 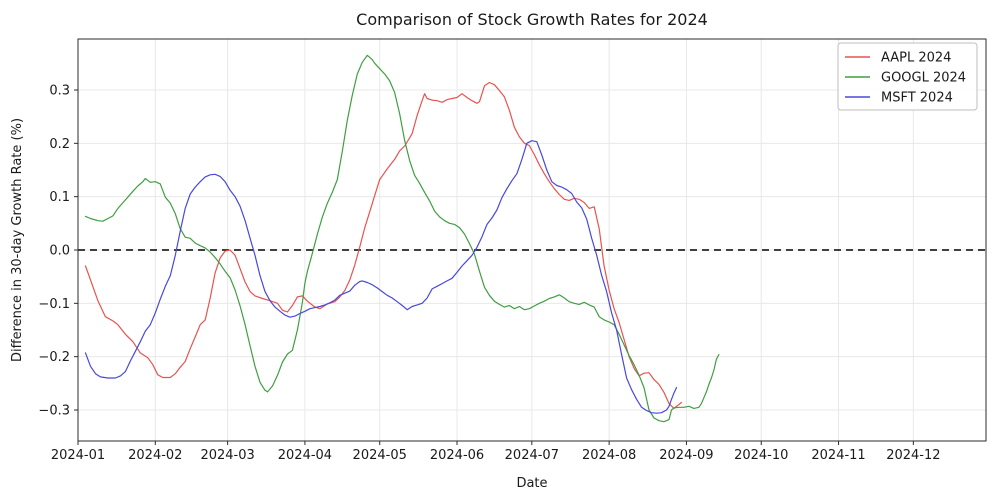 I want to click on x-tick-label: 2024-07, so click(x=532, y=455).